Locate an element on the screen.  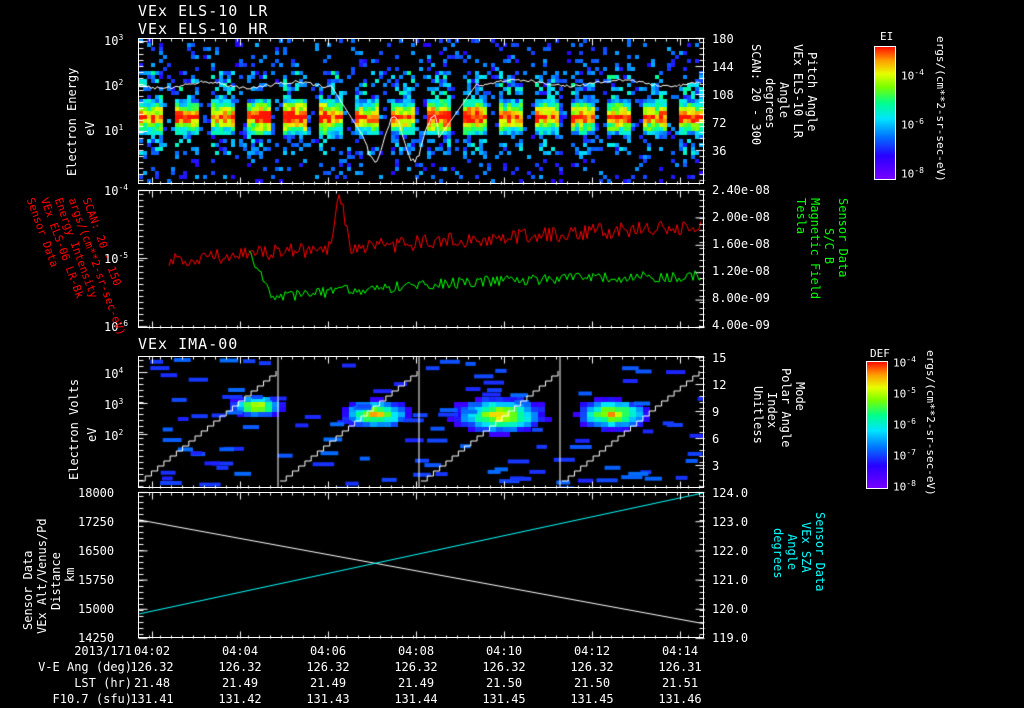
panel1-right-tick-1: 144 is located at coordinates (723, 67).